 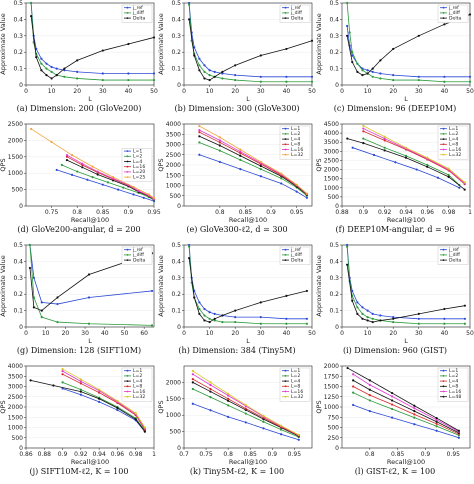 What do you see at coordinates (297, 18) in the screenshot?
I see `chart-b-legend-label-2: Delta` at bounding box center [297, 18].